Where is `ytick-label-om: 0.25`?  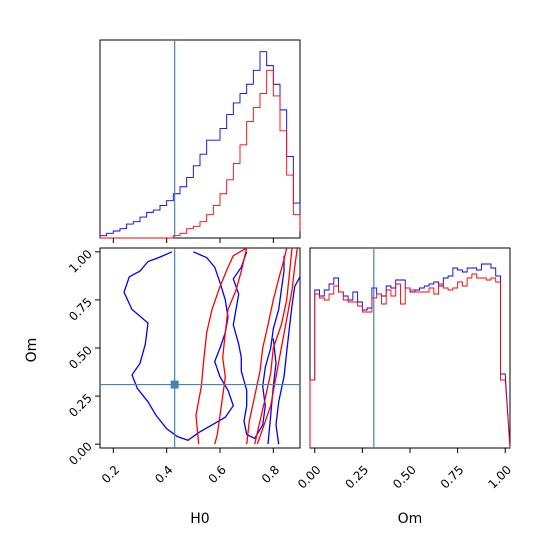
ytick-label-om: 0.25 is located at coordinates (80, 405).